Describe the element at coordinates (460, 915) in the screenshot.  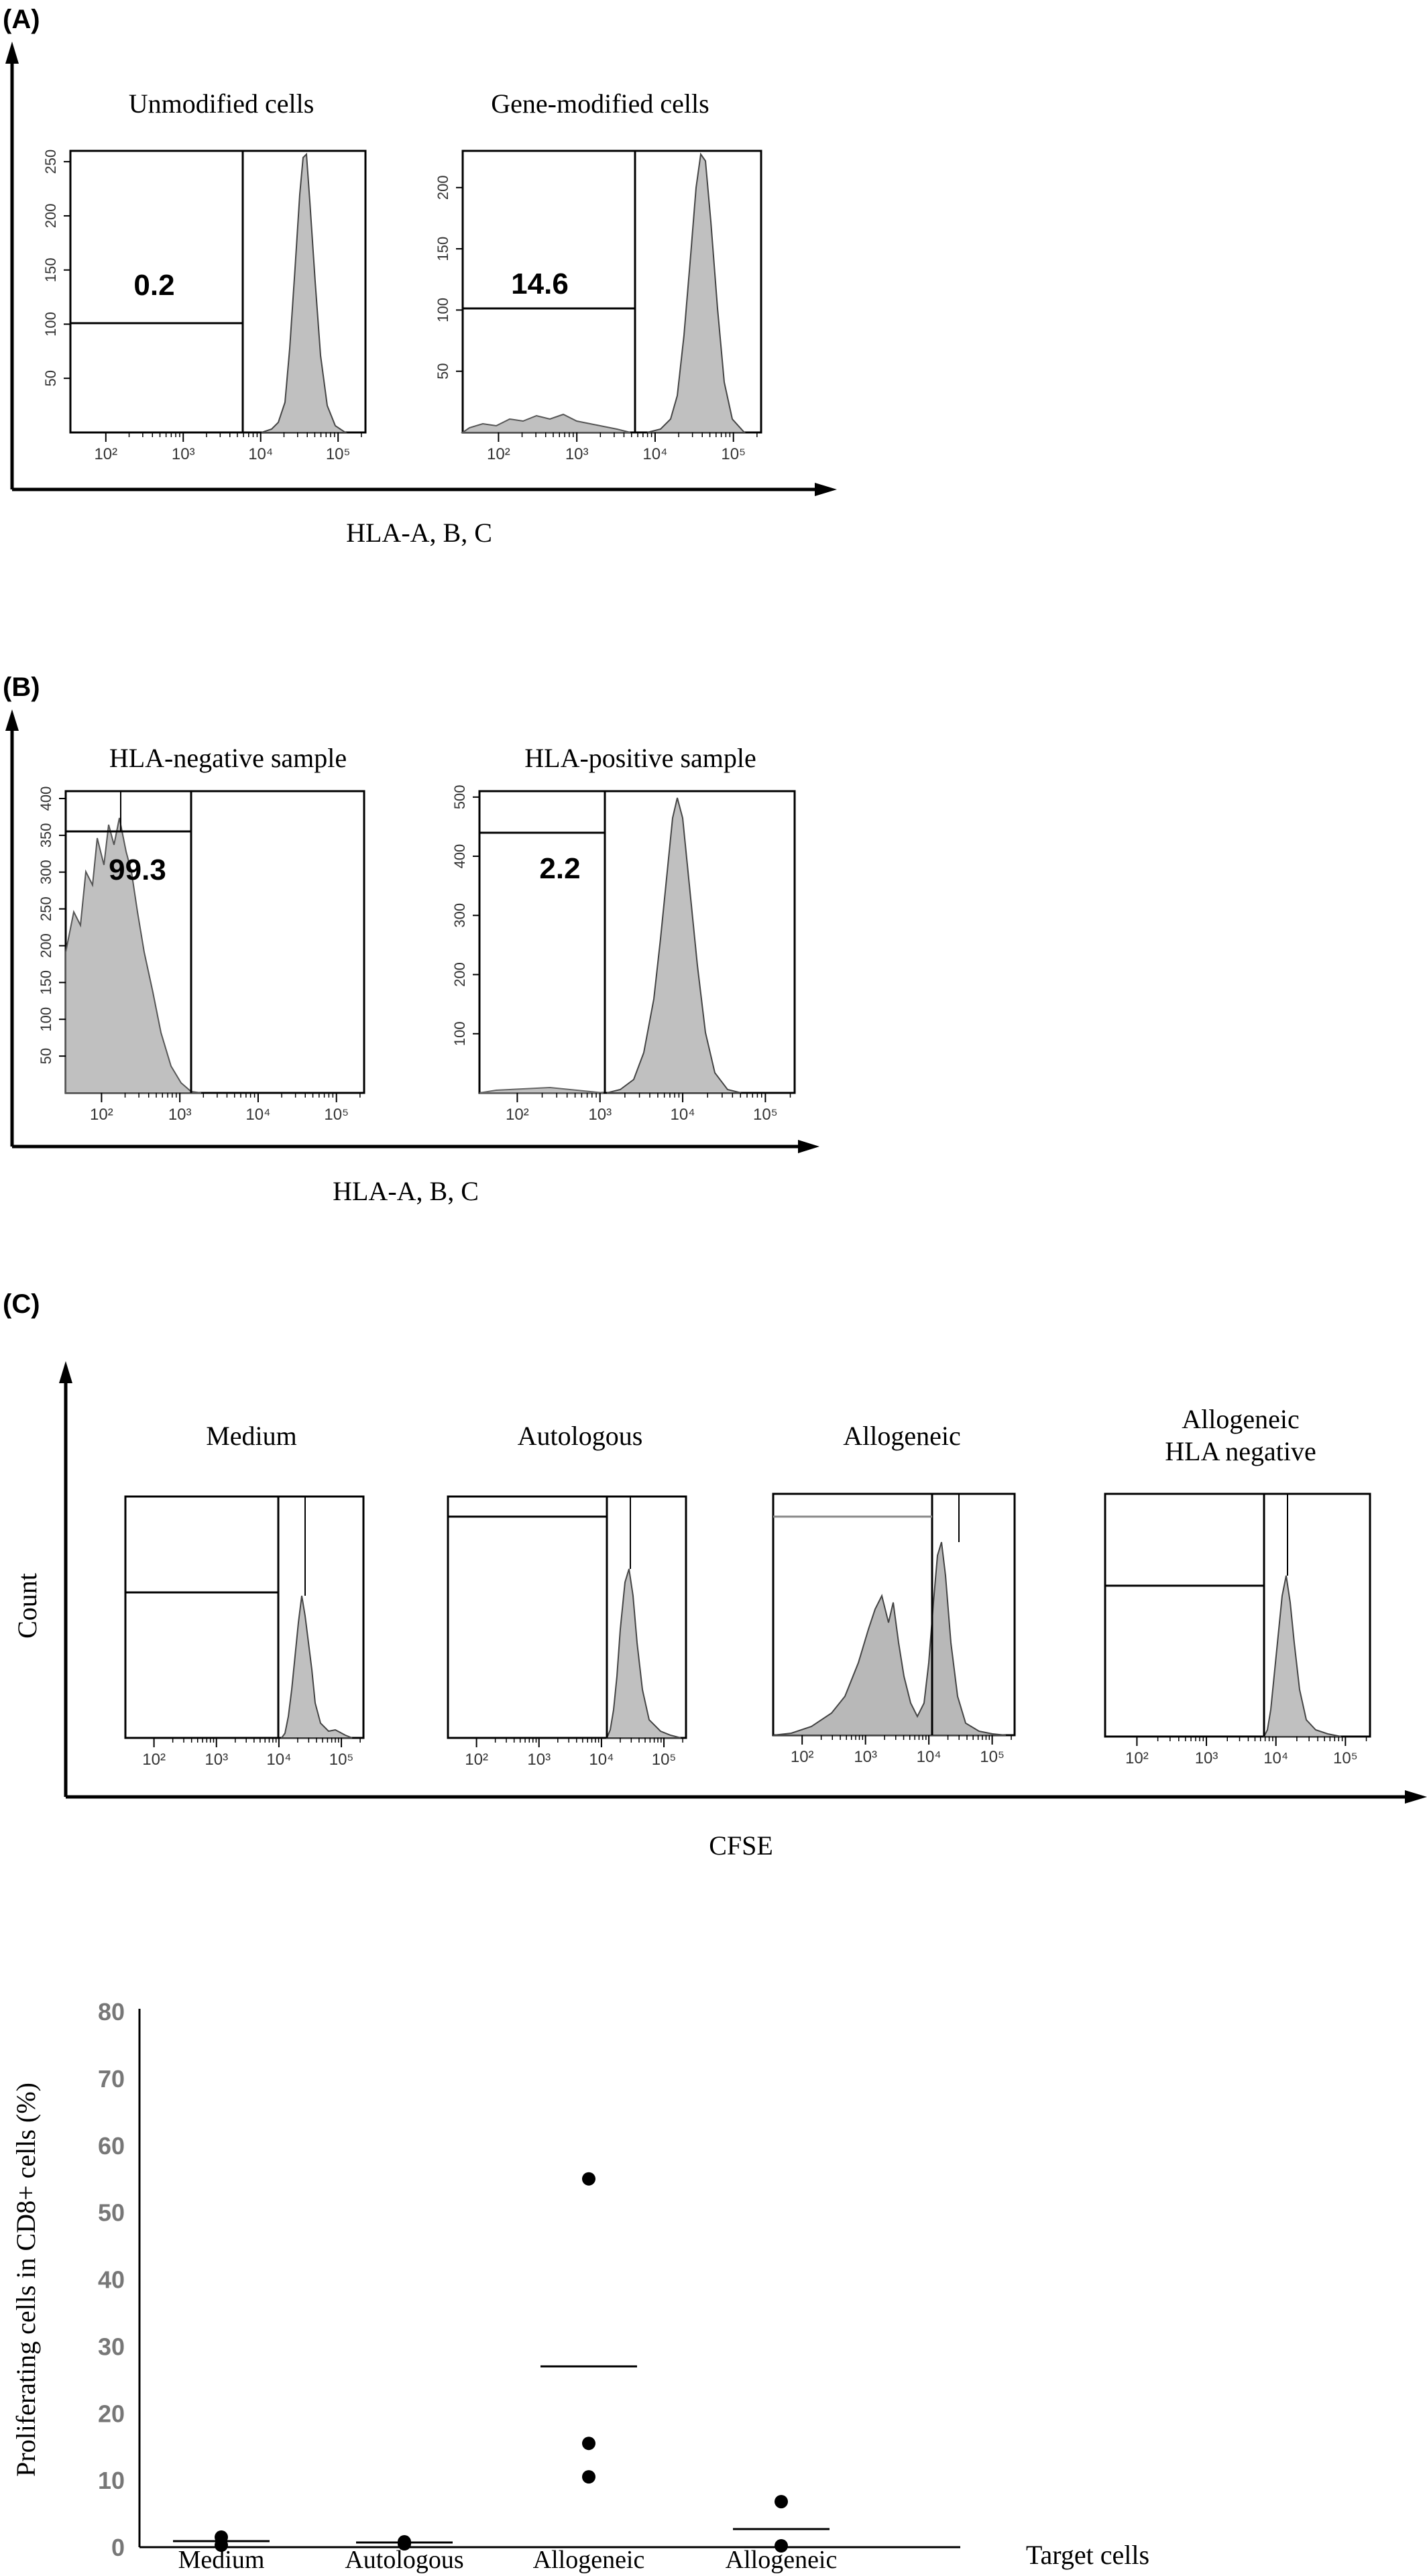
I see `y-tick-label: 300` at that location.